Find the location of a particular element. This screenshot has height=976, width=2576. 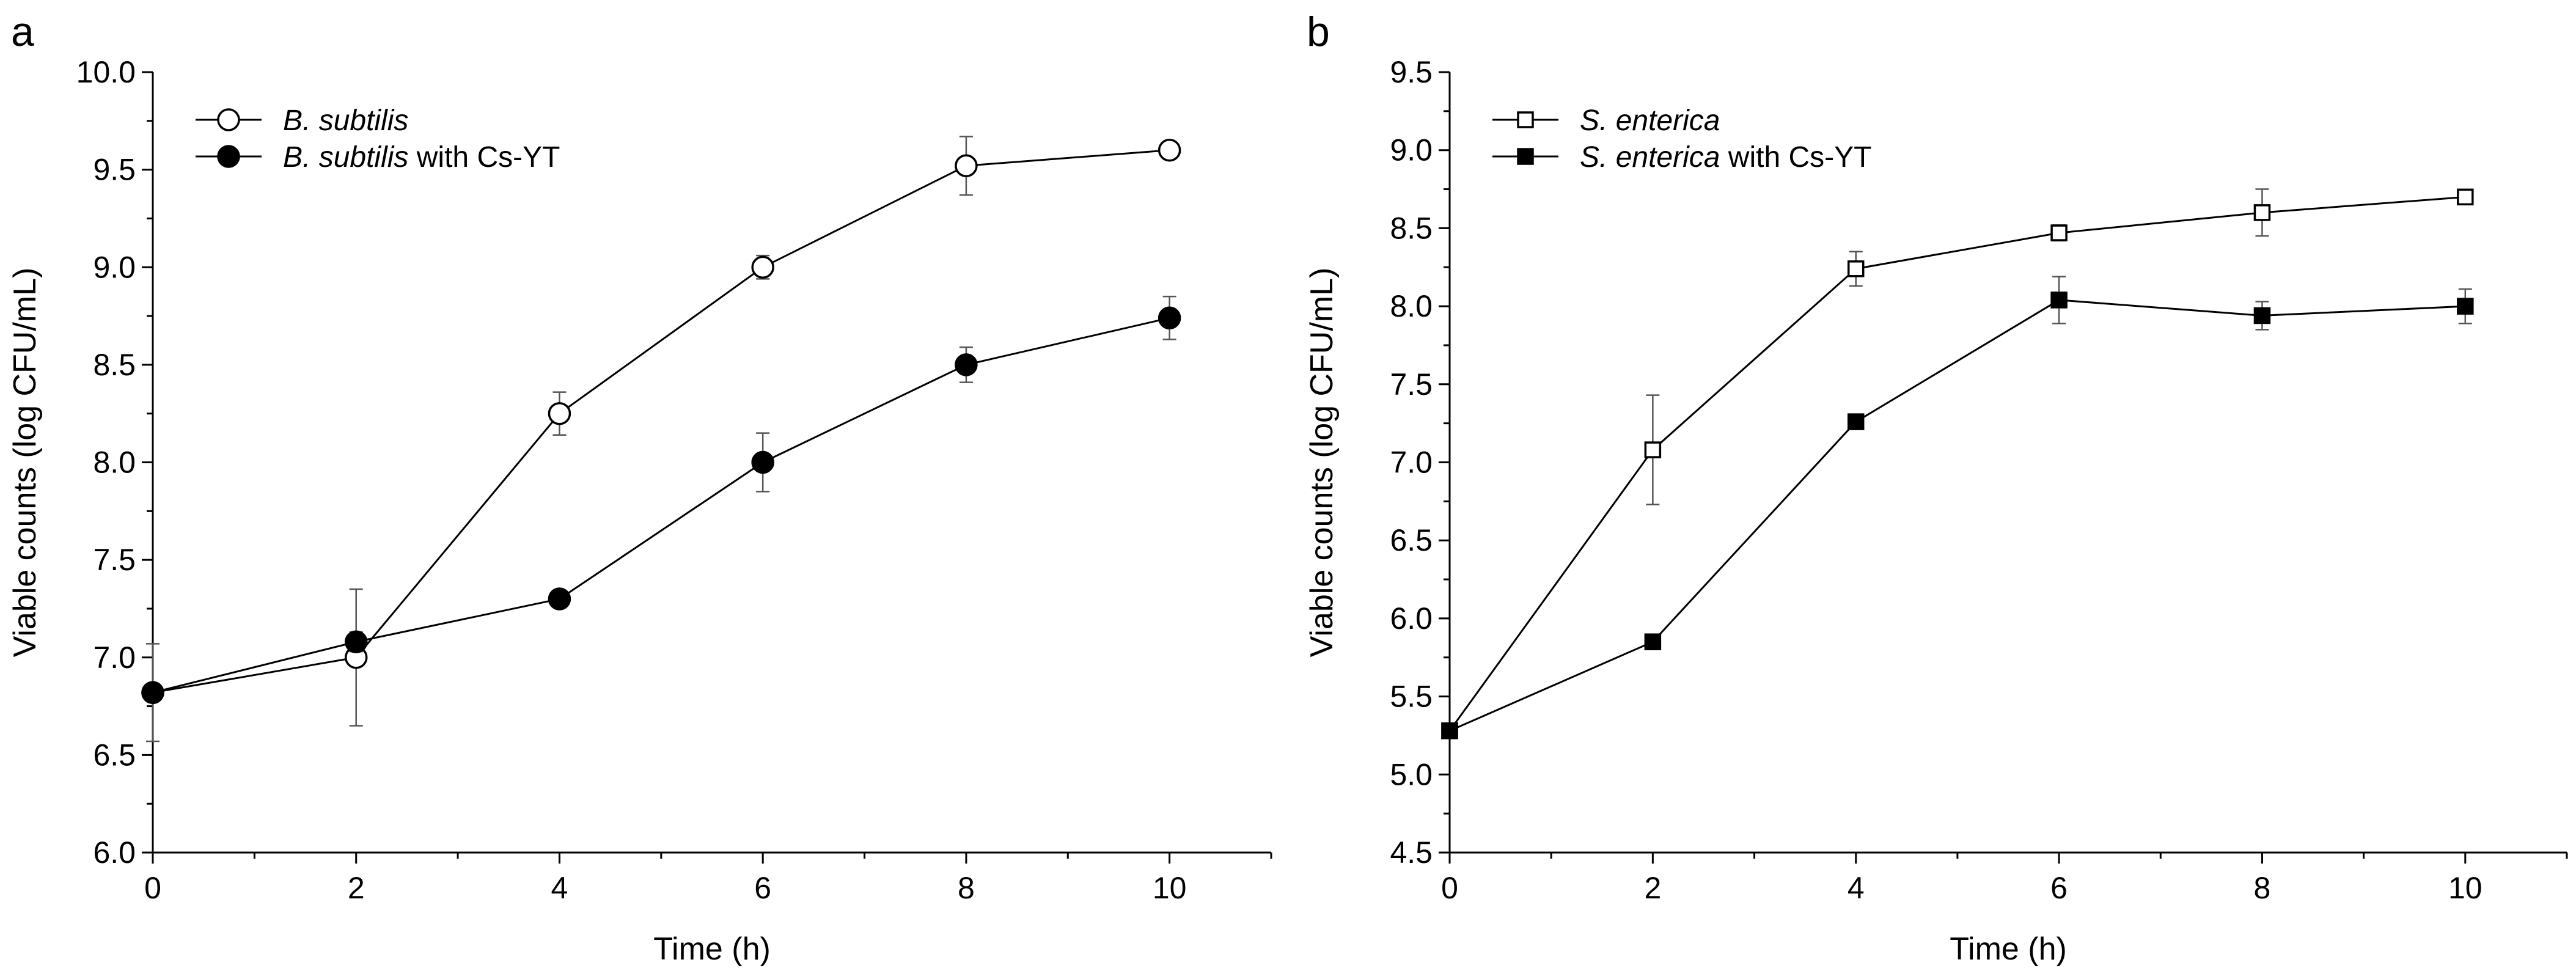

panel-label: b is located at coordinates (1318, 32).